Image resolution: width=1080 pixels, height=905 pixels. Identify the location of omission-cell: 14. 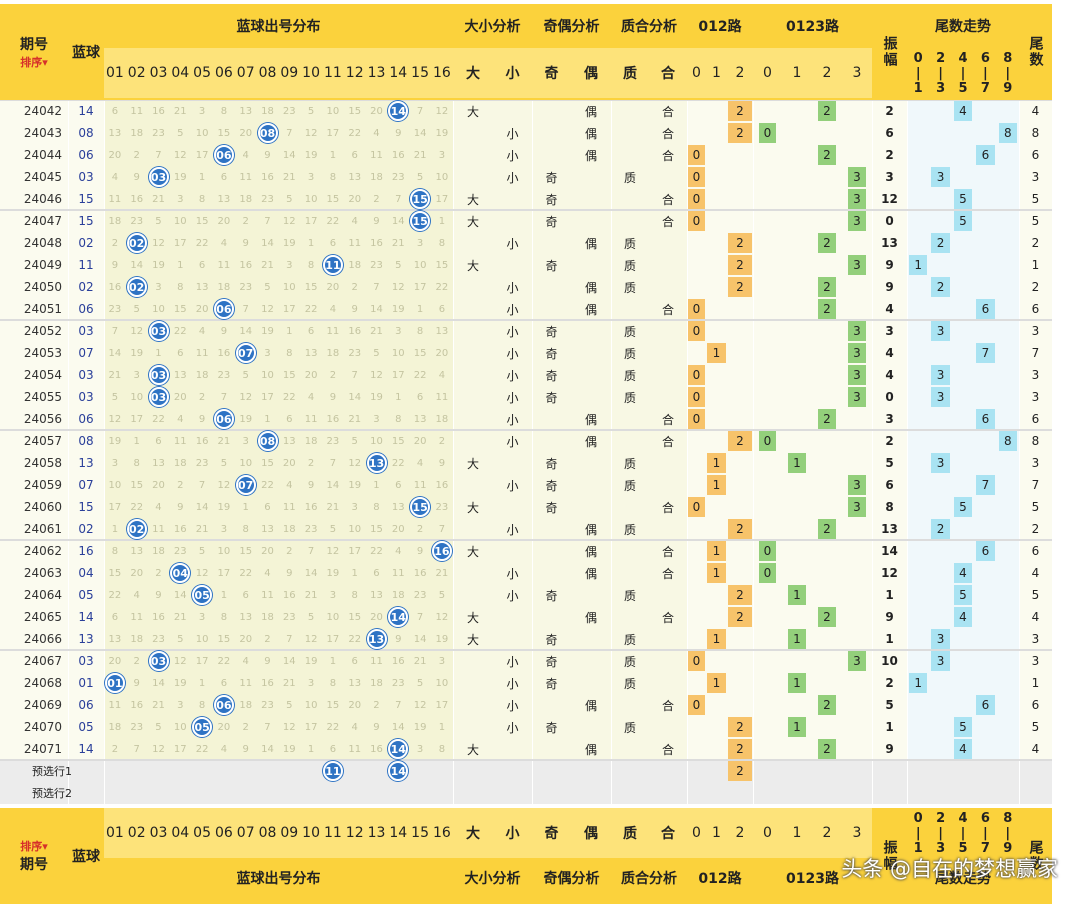
(311, 573).